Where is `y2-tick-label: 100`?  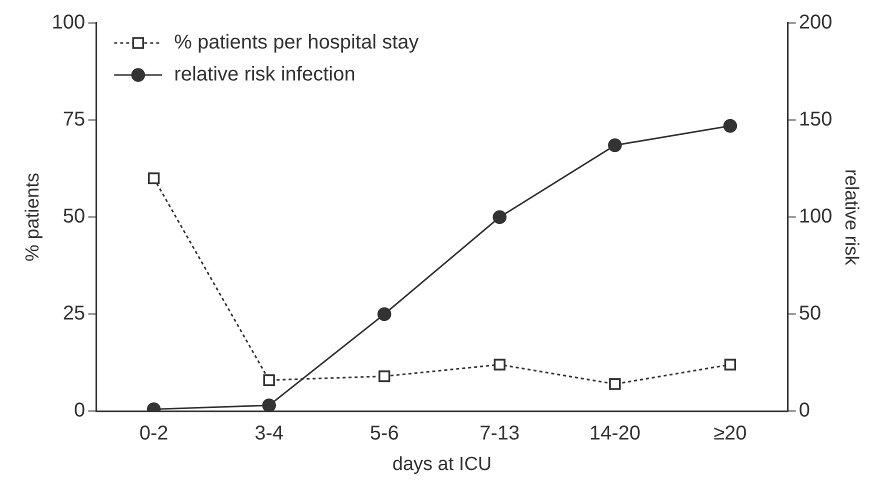
y2-tick-label: 100 is located at coordinates (815, 217).